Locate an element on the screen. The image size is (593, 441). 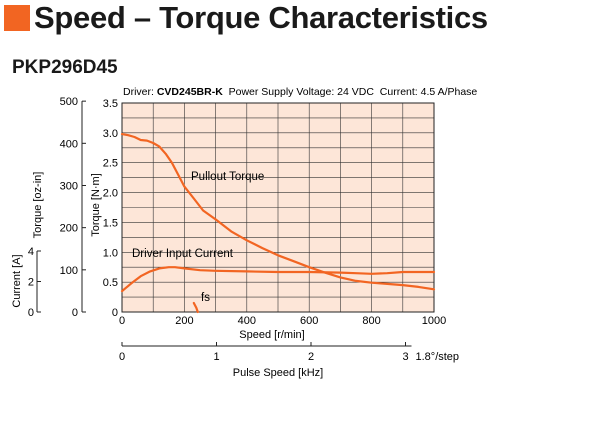
driver-prefix: Driver: is located at coordinates (140, 92).